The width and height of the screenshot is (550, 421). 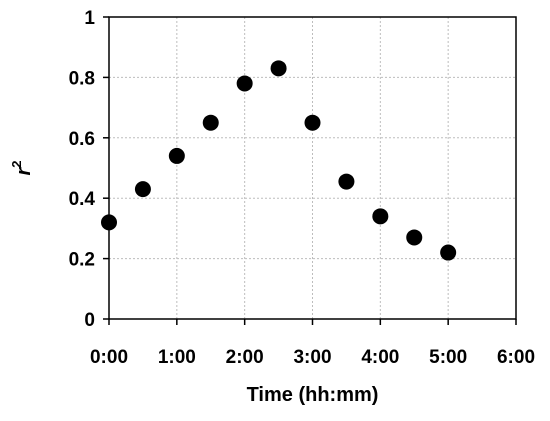 What do you see at coordinates (448, 357) in the screenshot?
I see `x-tick-label: 5:00` at bounding box center [448, 357].